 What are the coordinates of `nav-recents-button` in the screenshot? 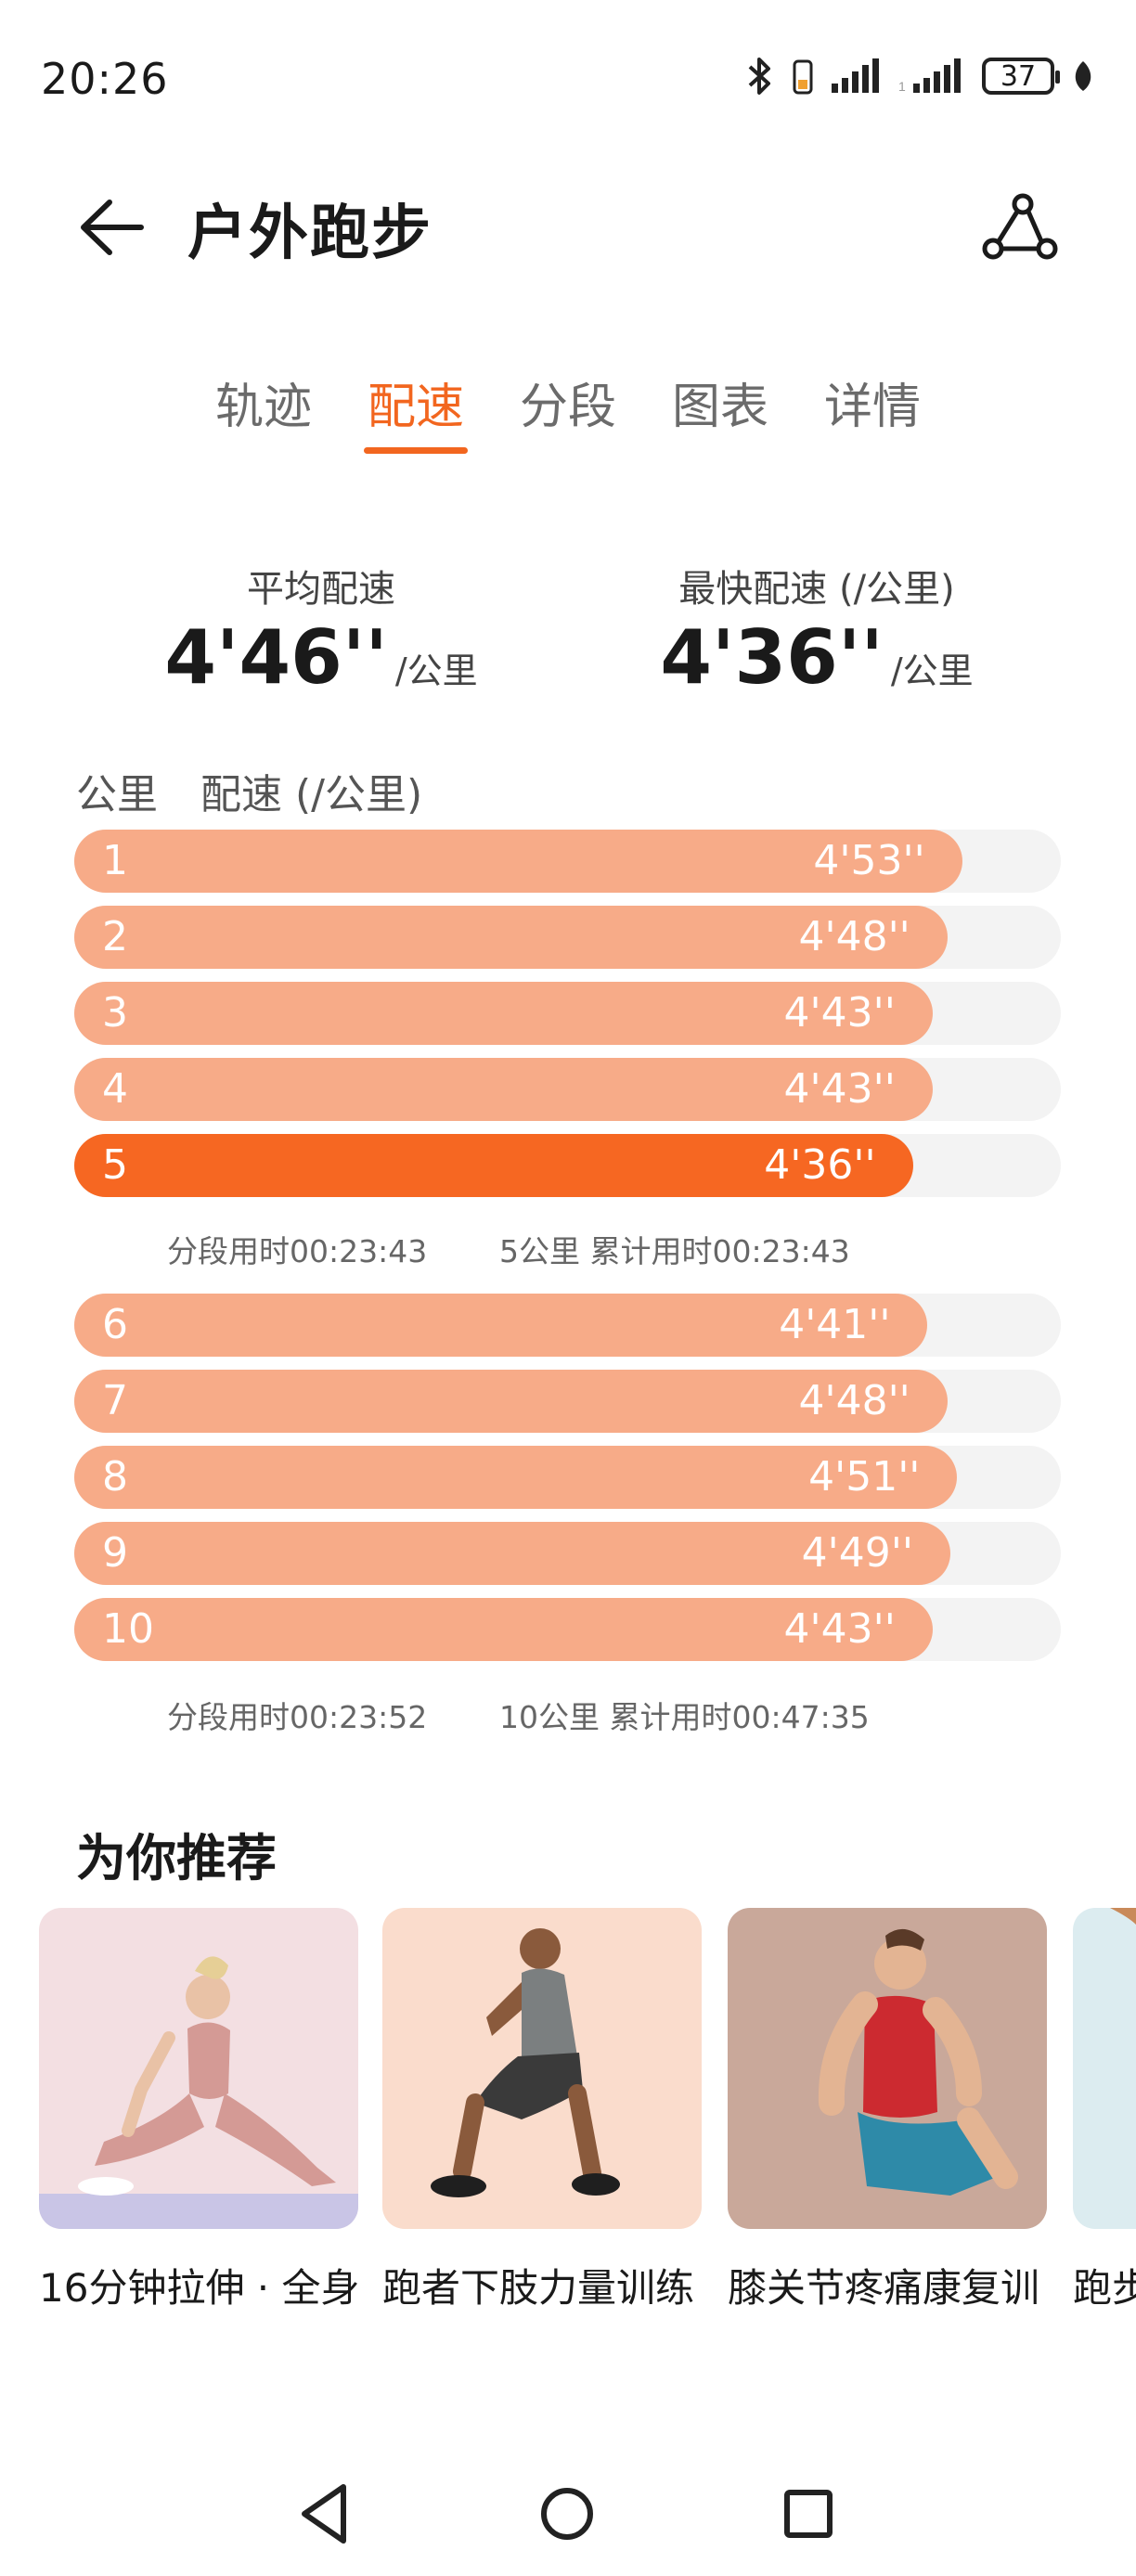 It's located at (808, 2514).